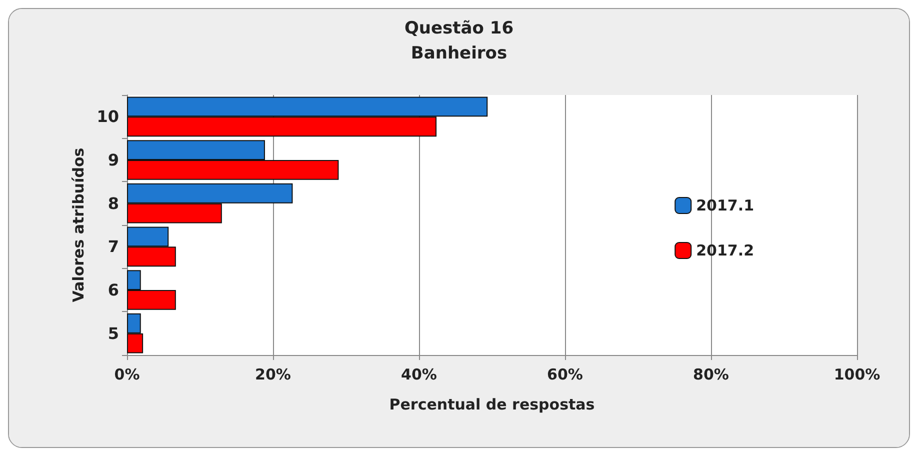 This screenshot has height=454, width=916. Describe the element at coordinates (113, 333) in the screenshot. I see `y-tick-label: 5` at that location.